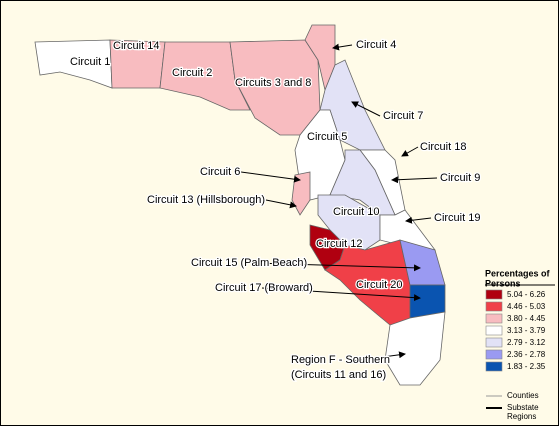 The image size is (559, 426). Describe the element at coordinates (523, 395) in the screenshot. I see `legend-label: Counties` at that location.